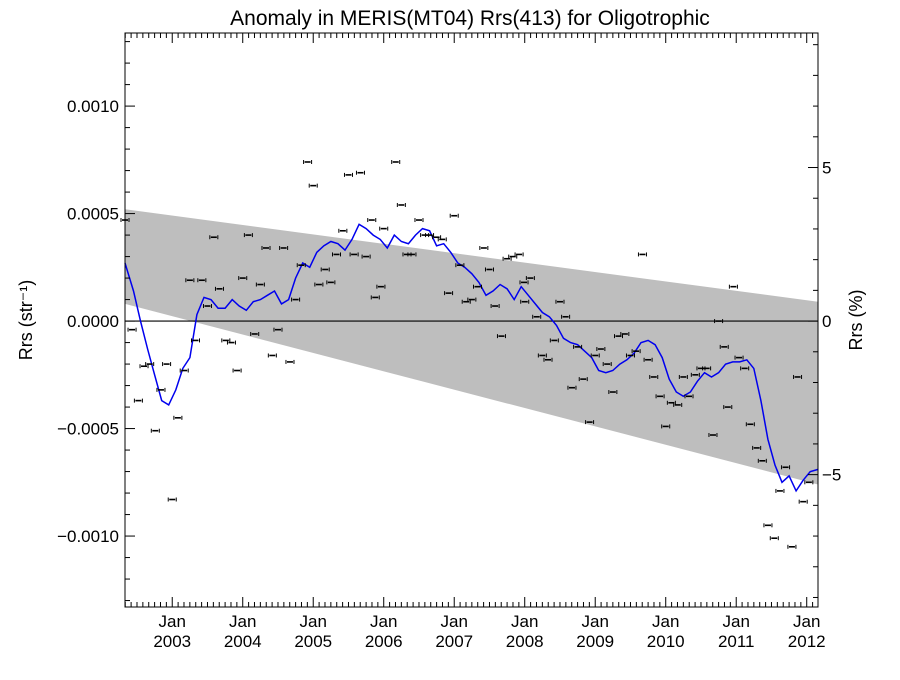 The width and height of the screenshot is (900, 680). What do you see at coordinates (525, 641) in the screenshot?
I see `x-tick-year-label: 2008` at bounding box center [525, 641].